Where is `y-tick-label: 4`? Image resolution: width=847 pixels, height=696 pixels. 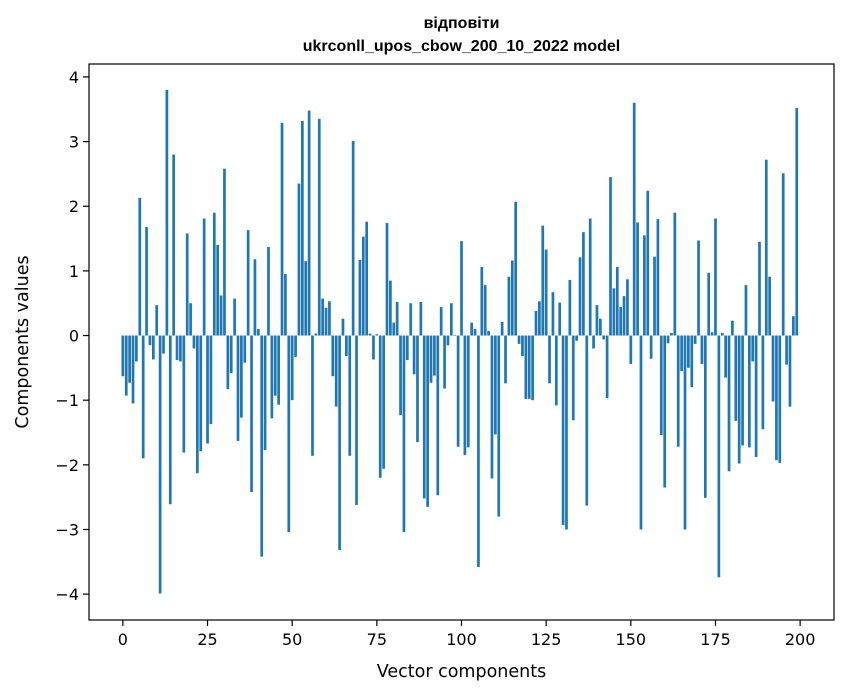 y-tick-label: 4 is located at coordinates (74, 77).